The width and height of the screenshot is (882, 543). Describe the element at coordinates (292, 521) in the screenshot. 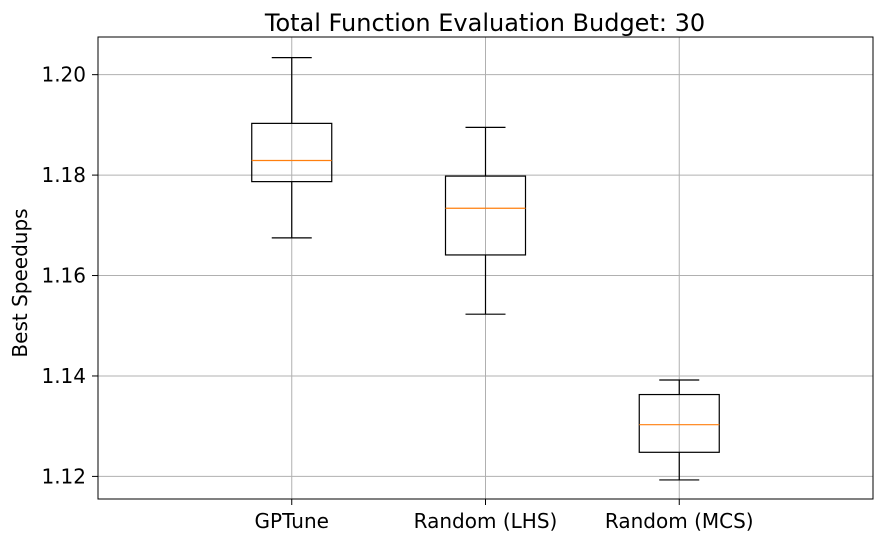

I see `x-tick-label: GPTune` at that location.